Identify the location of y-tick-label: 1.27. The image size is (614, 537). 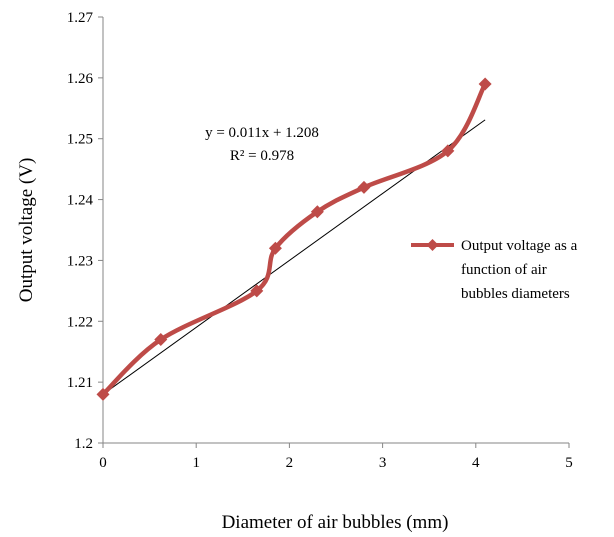
(80, 18).